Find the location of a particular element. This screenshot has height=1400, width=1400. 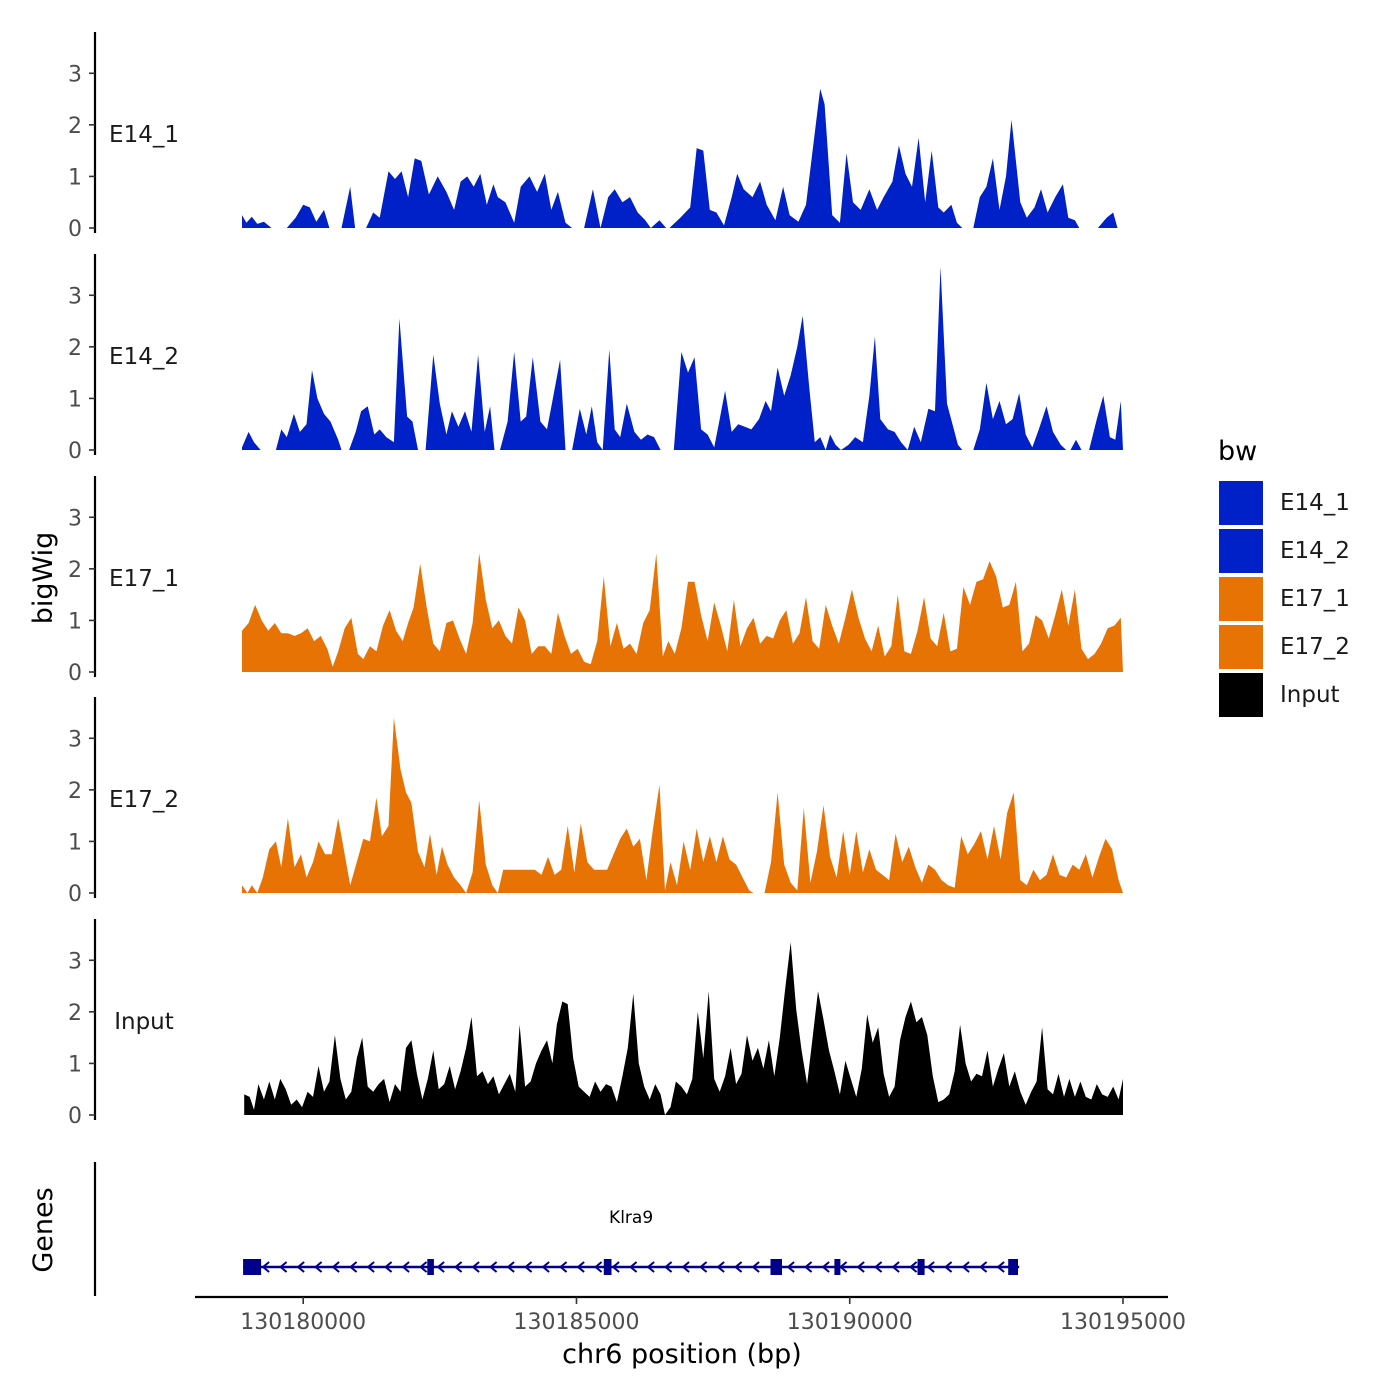

legend-label-E17_1: E17_1 is located at coordinates (1315, 599).